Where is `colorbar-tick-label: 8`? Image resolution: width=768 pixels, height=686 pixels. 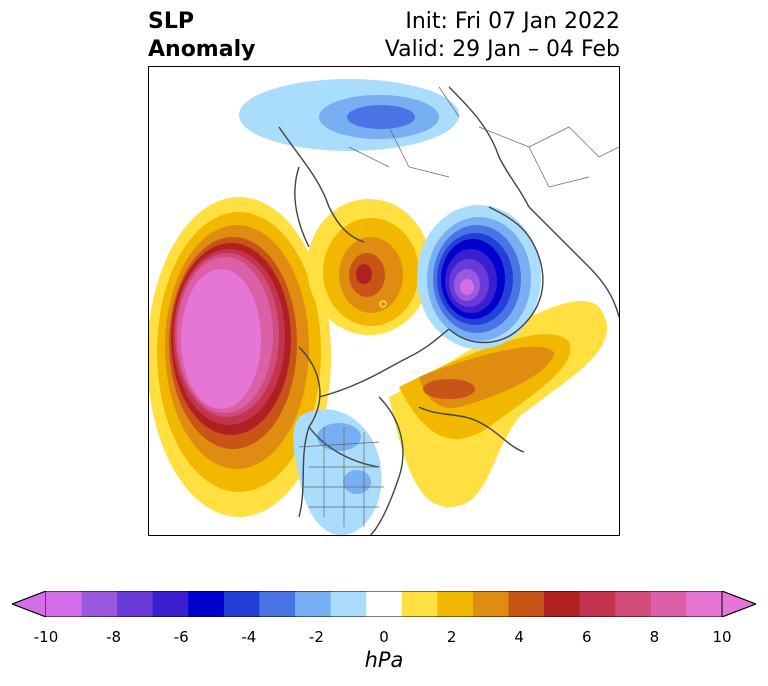
colorbar-tick-label: 8 is located at coordinates (654, 637).